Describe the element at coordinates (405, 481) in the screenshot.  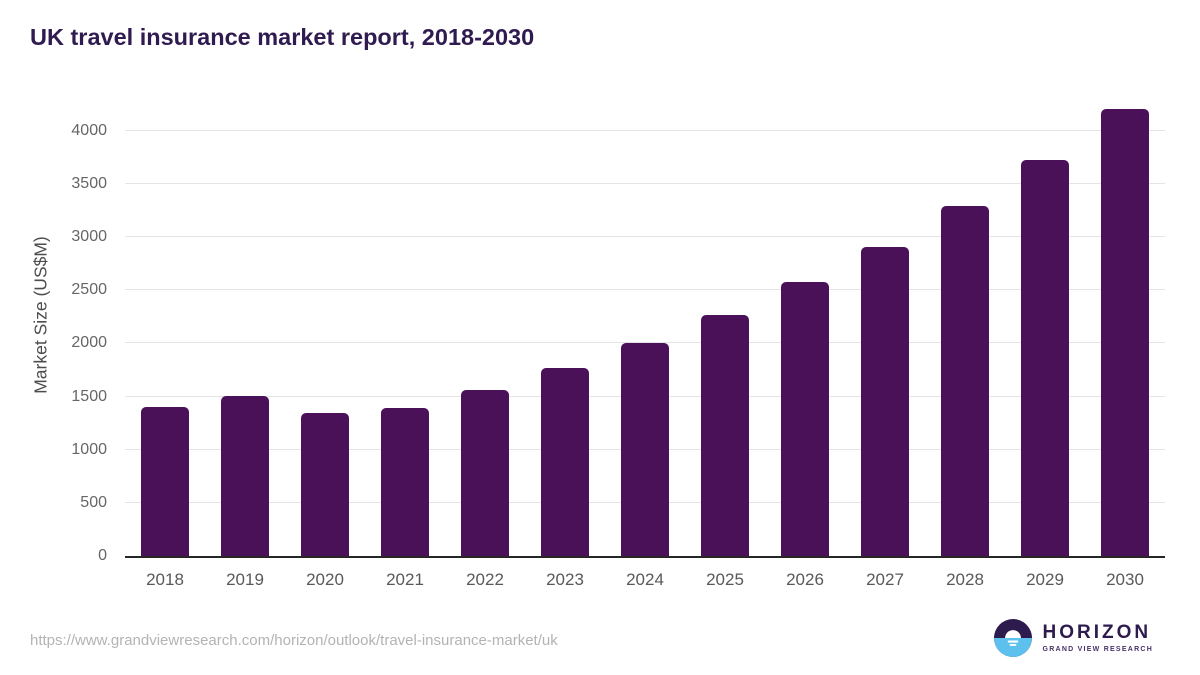
I see `bar-2021` at that location.